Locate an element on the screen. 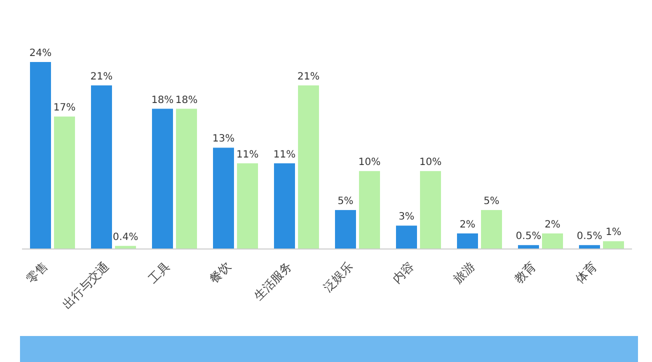  x-tick-label: 工具 is located at coordinates (159, 272).